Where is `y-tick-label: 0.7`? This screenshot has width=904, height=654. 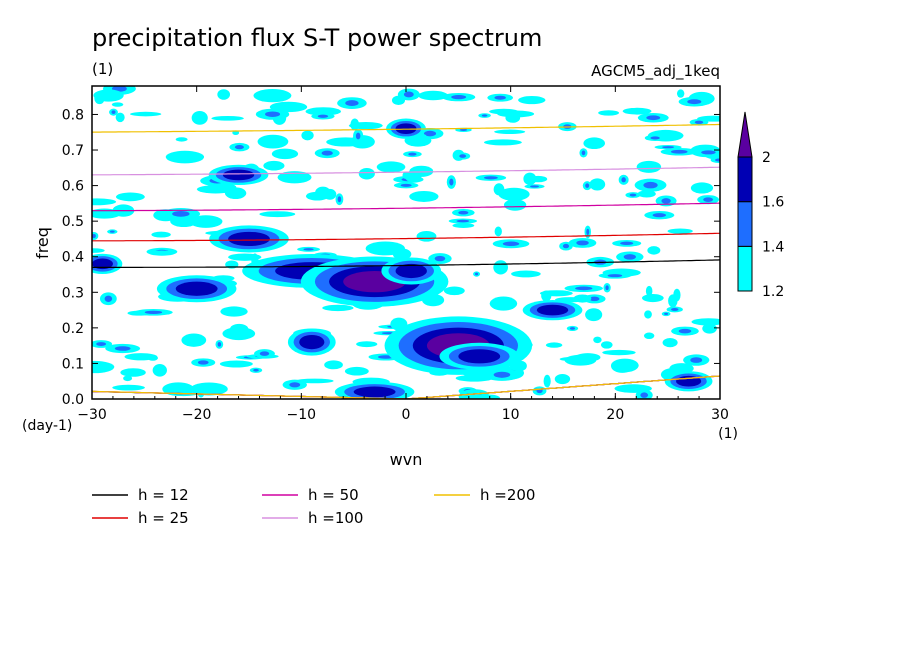
y-tick-label: 0.7 is located at coordinates (73, 151).